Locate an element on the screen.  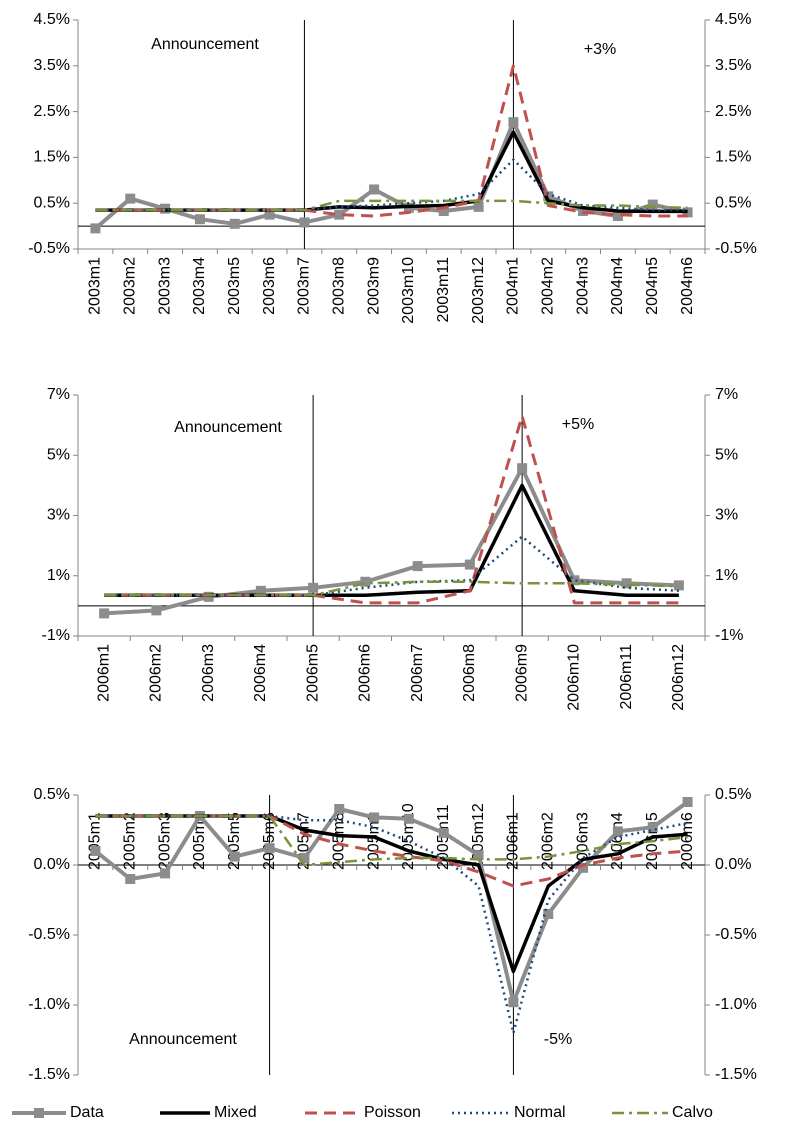
x-tick-label: 2005m1 is located at coordinates (95, 841).